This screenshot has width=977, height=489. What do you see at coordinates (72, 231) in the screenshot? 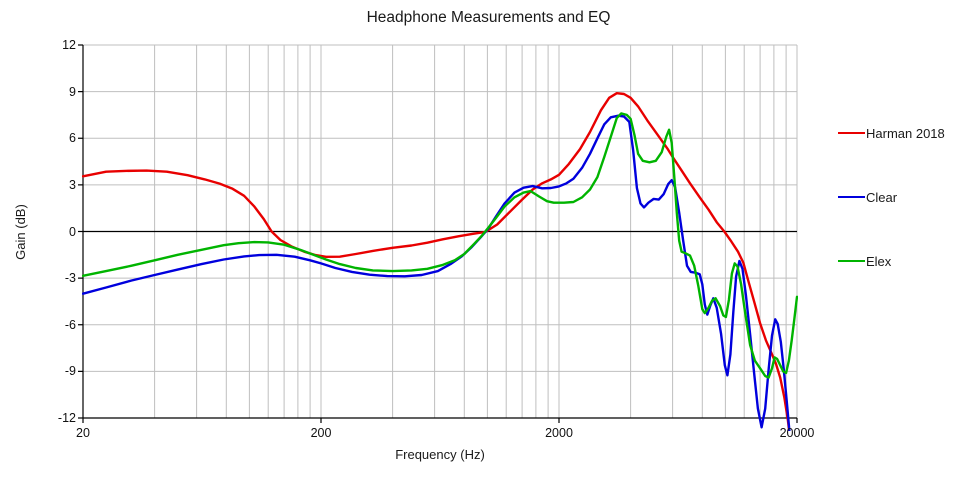
I see `y-tick-label: 0` at bounding box center [72, 231].